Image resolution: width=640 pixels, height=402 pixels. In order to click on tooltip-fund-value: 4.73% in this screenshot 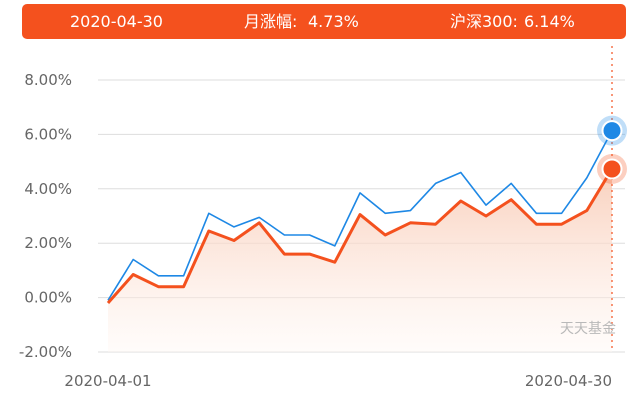, I will do `click(333, 21)`.